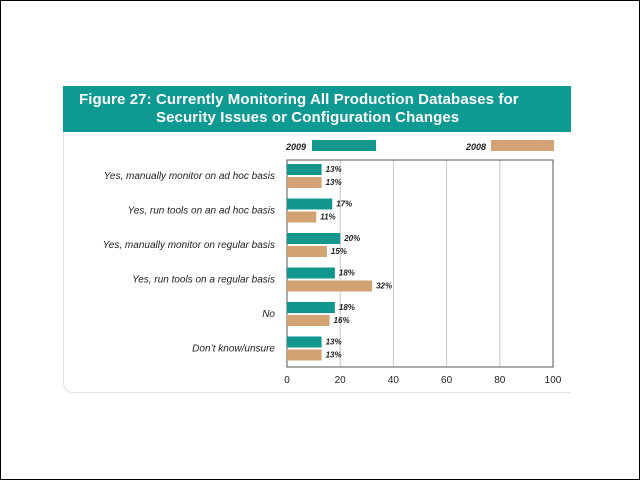 This screenshot has width=640, height=480. I want to click on legend-swatch-2008, so click(522, 145).